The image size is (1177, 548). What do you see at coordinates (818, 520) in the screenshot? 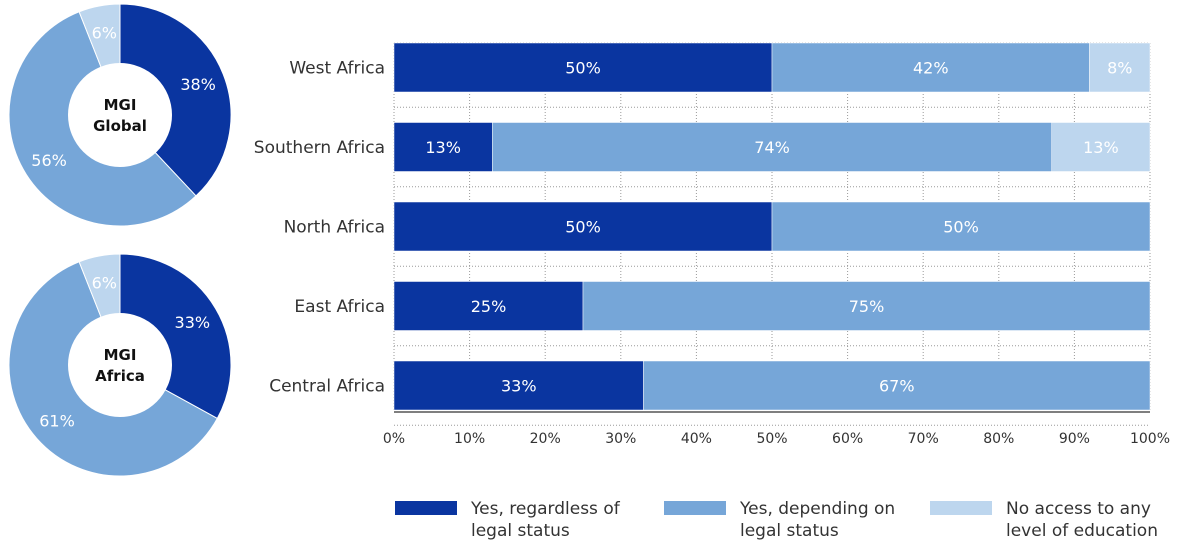
I see `legend-label-yes-depending: Yes, depending on legal status` at bounding box center [818, 520].